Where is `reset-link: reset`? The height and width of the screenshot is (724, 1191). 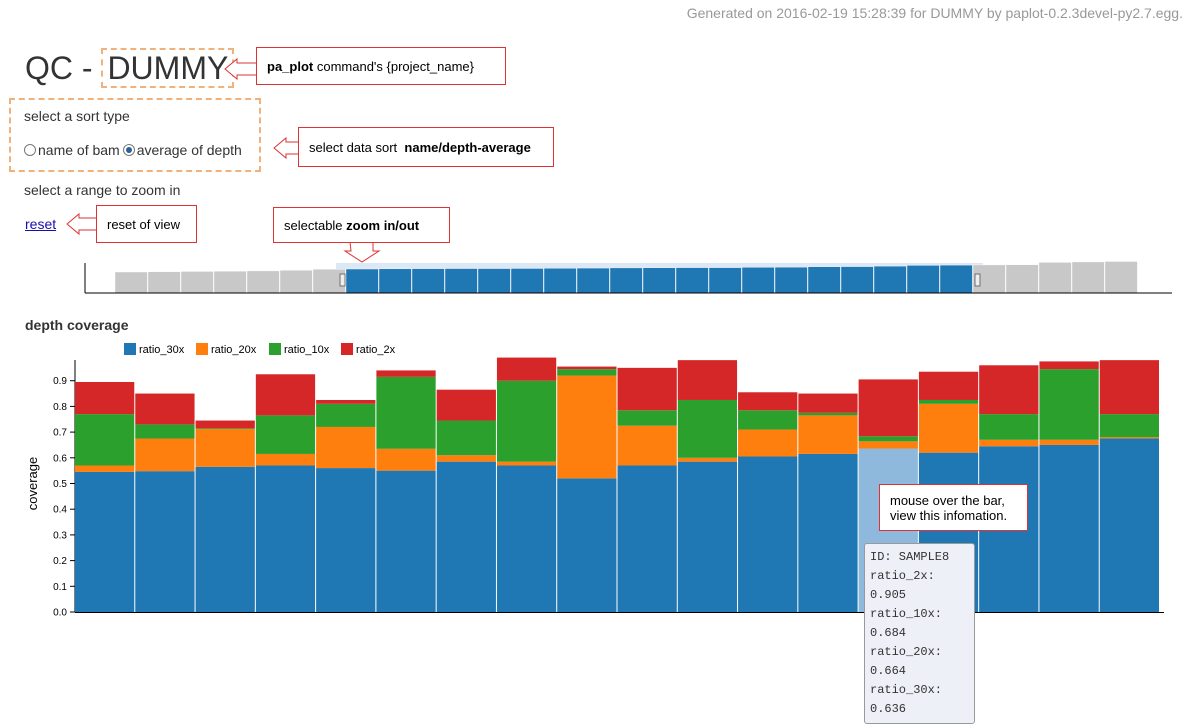
reset-link: reset is located at coordinates (41, 224).